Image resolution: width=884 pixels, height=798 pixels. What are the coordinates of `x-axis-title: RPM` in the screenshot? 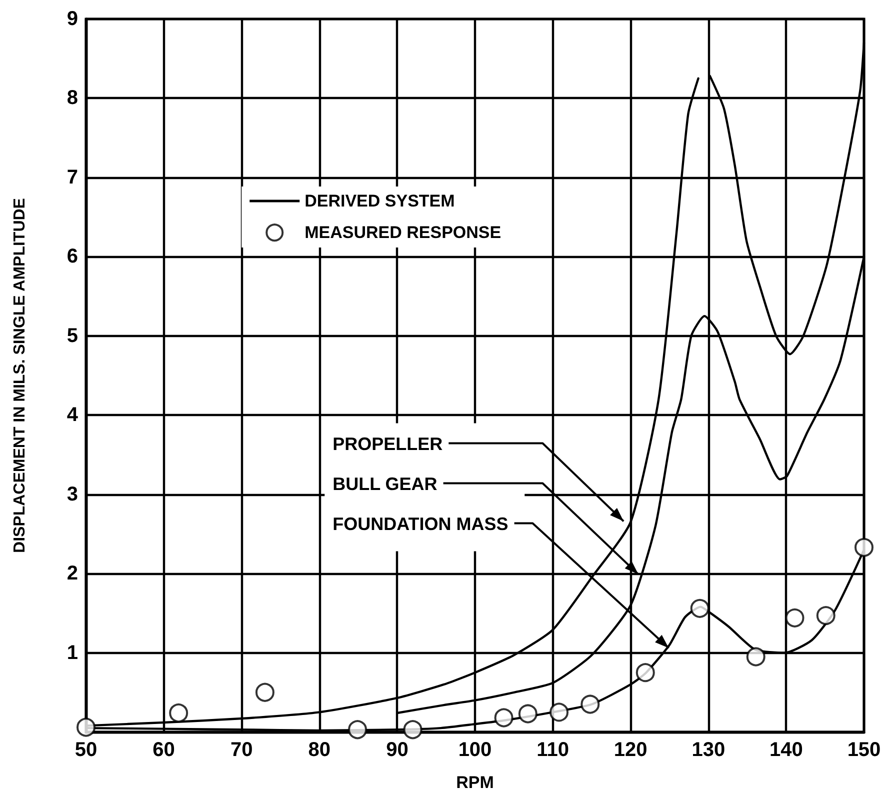 It's located at (475, 782).